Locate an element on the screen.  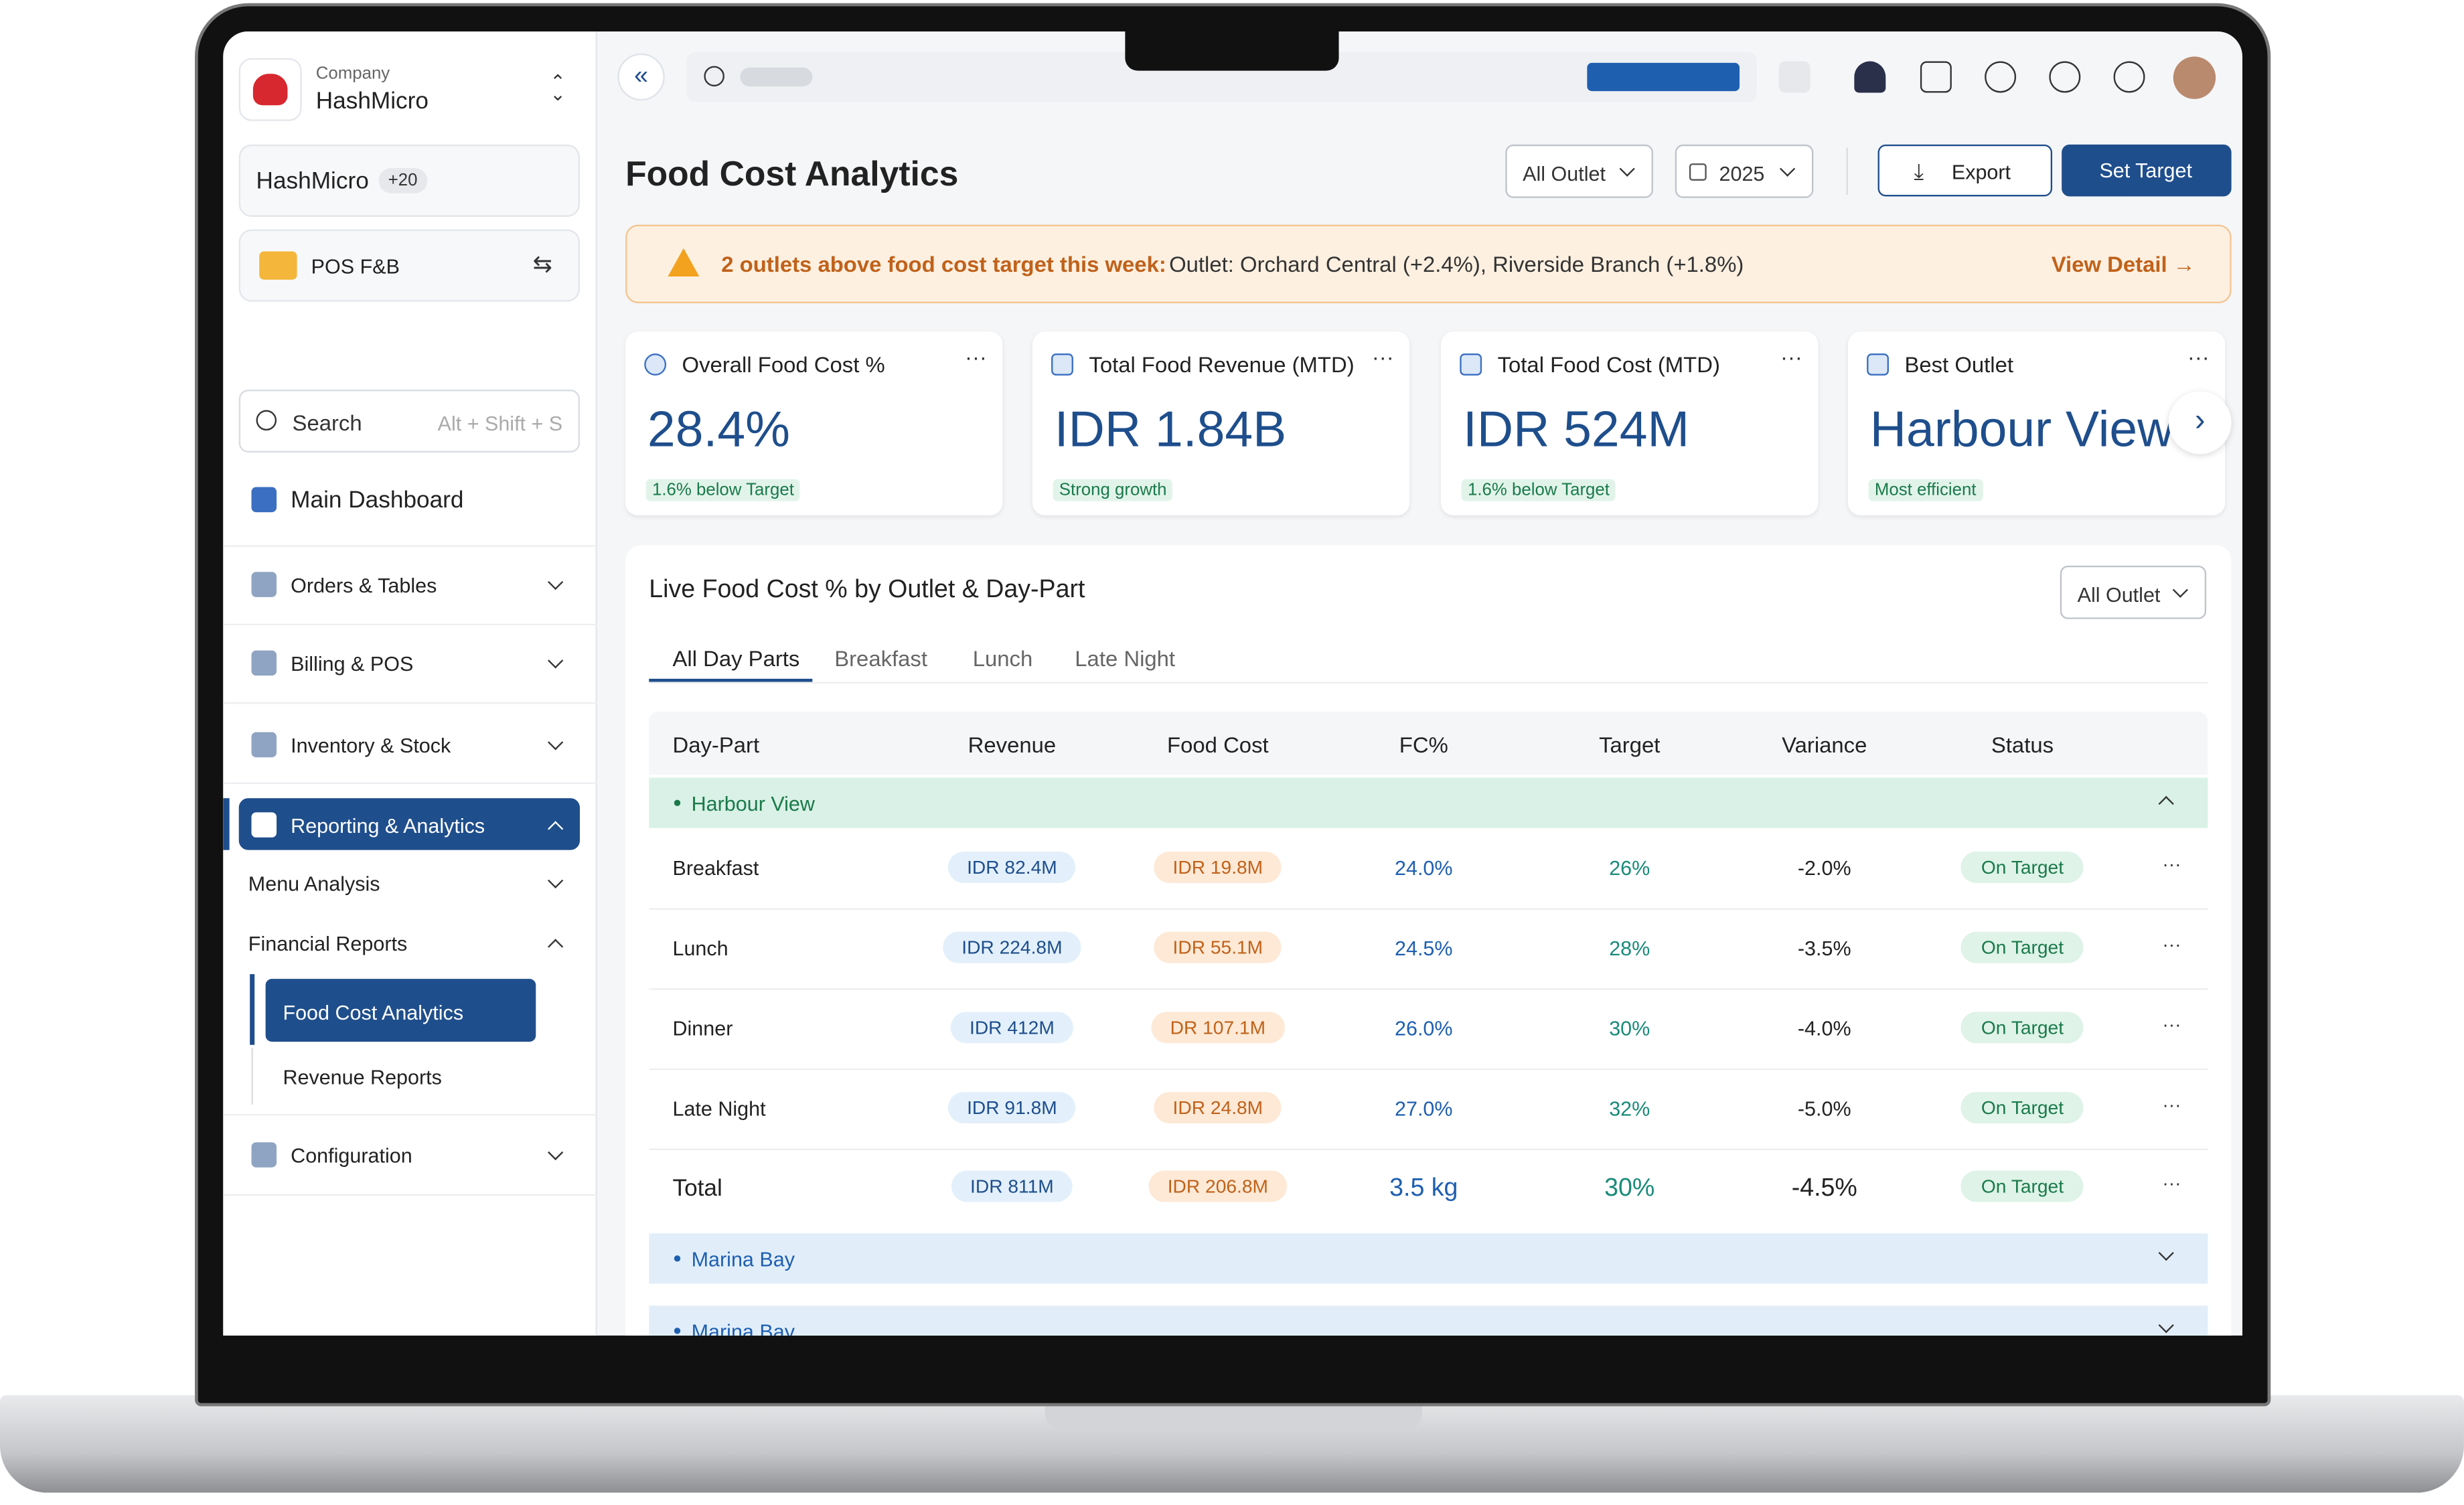
calendar-icon is located at coordinates (1698, 172).